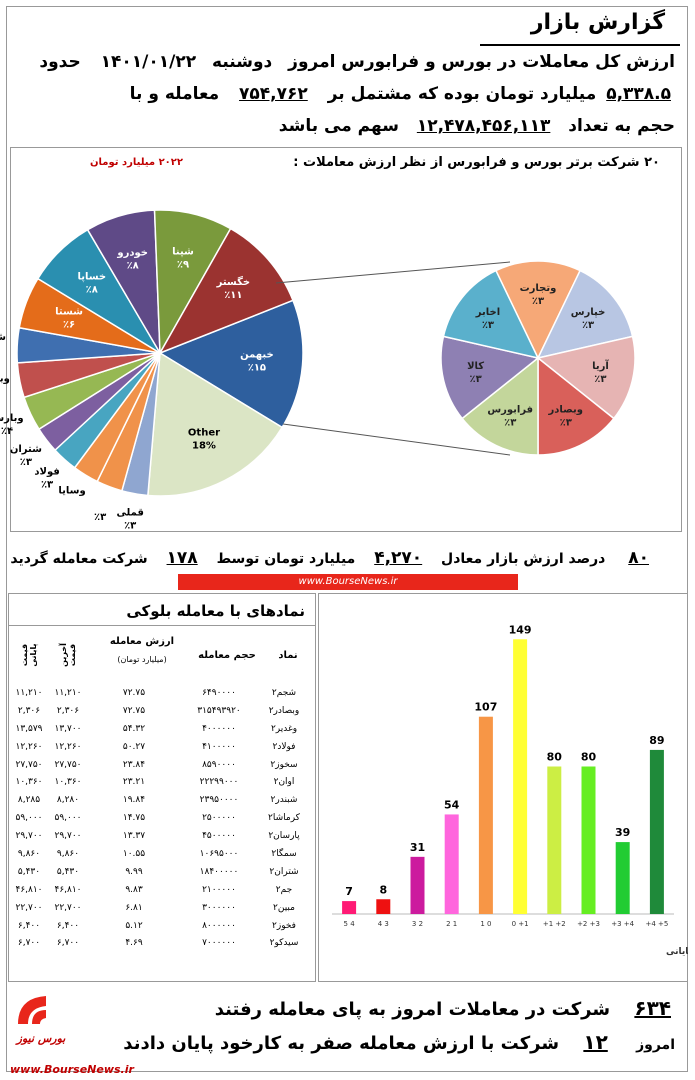 The image size is (695, 1080). Describe the element at coordinates (68, 889) in the screenshot. I see `last-price-cell: ۴۶,۸۱۰` at that location.